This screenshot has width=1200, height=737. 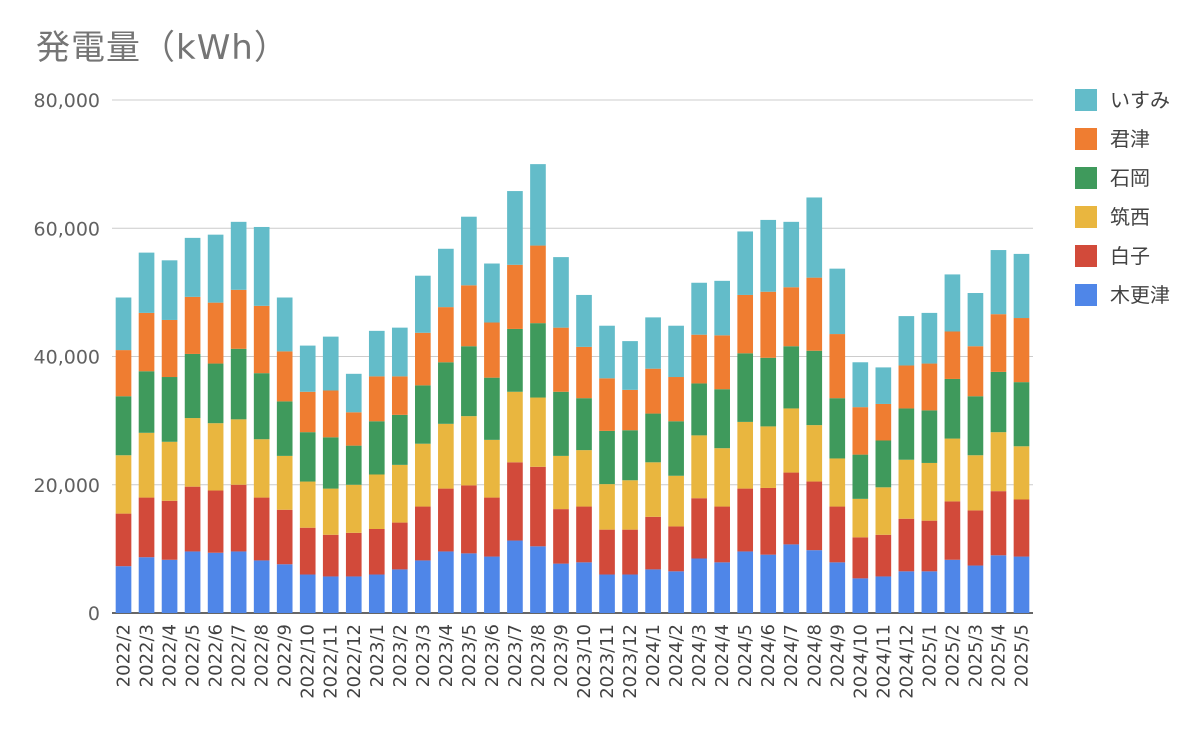 What do you see at coordinates (1021, 655) in the screenshot?
I see `x-tick-label: 2025/5` at bounding box center [1021, 655].